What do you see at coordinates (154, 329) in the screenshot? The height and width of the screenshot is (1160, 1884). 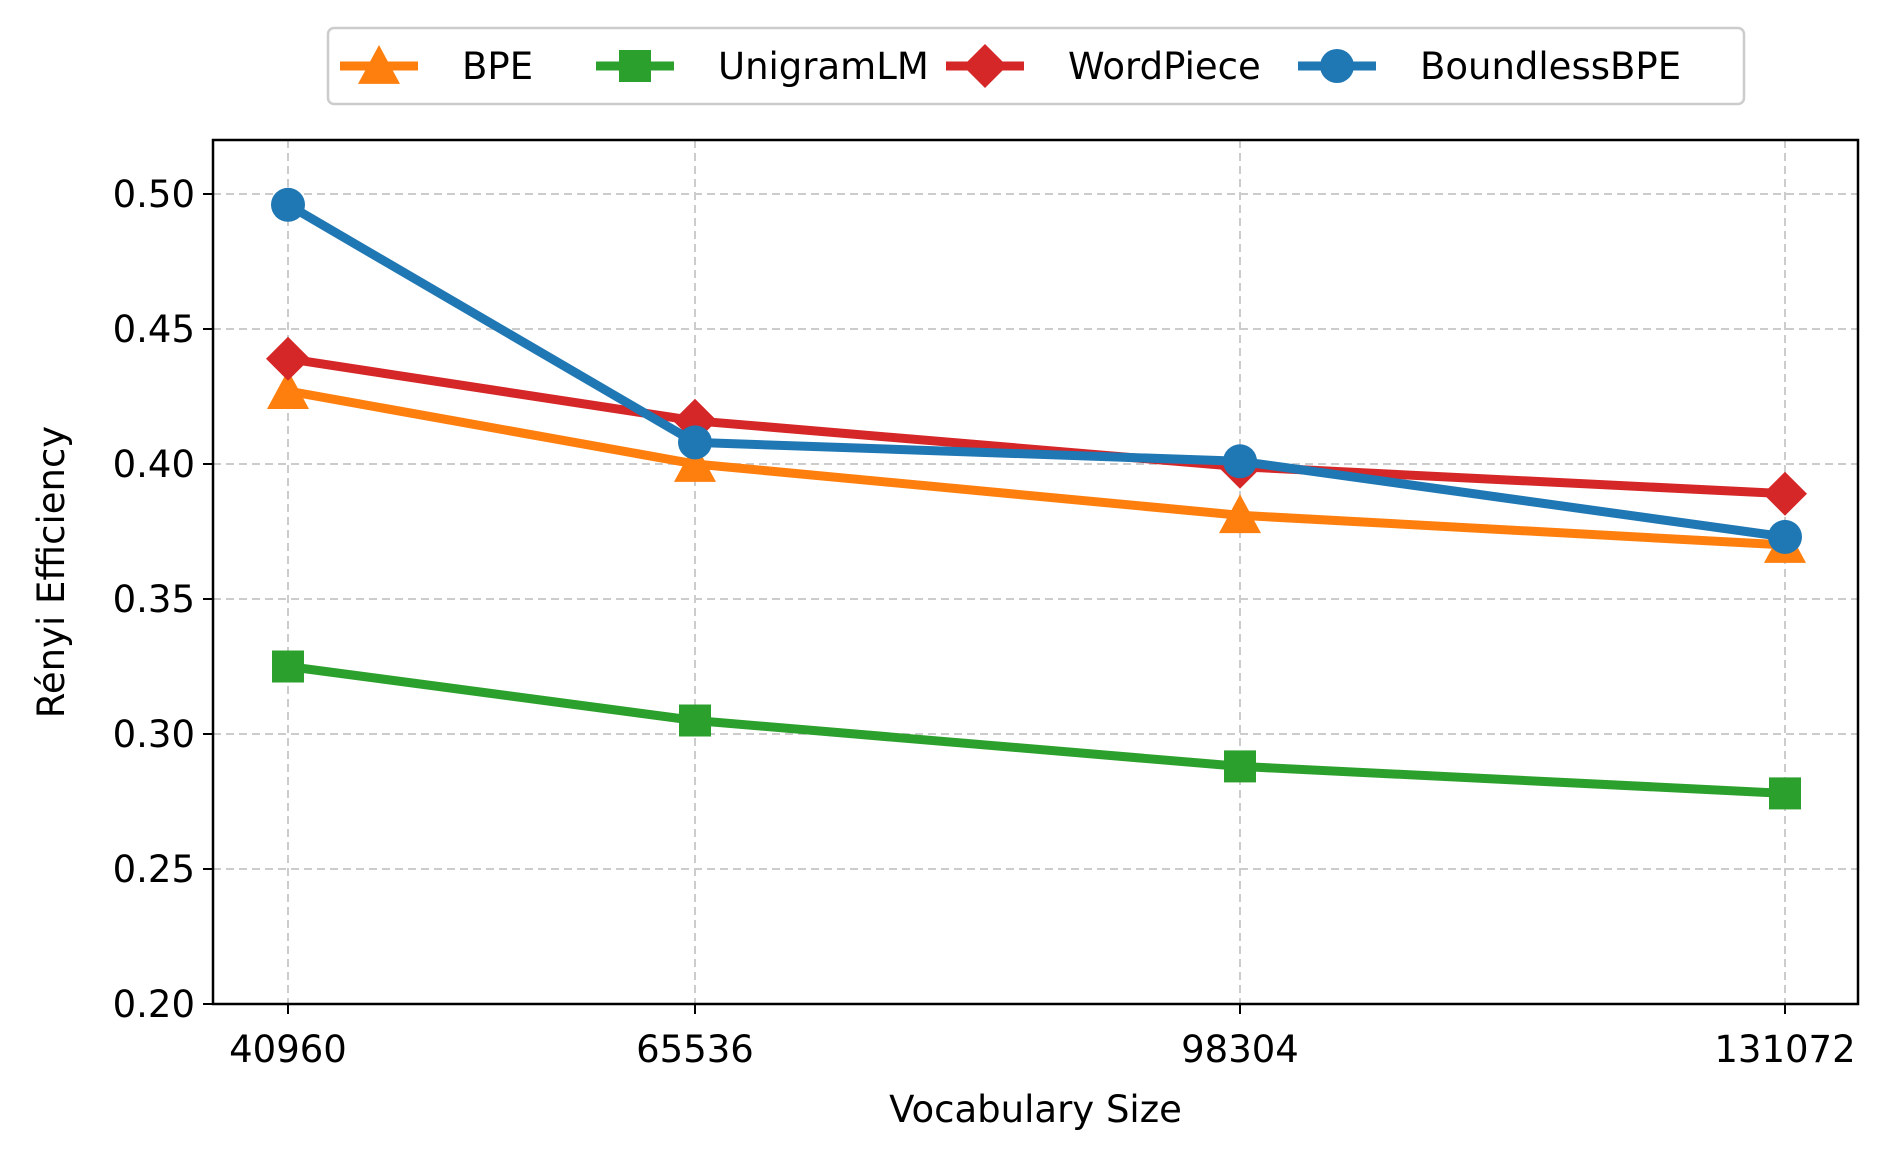 I see `y-tick-label: 0.45` at bounding box center [154, 329].